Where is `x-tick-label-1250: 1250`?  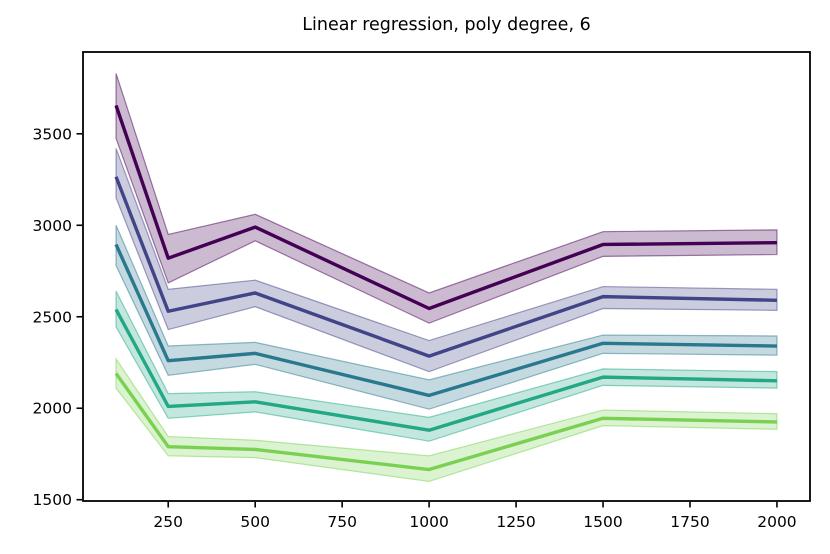
x-tick-label-1250: 1250 is located at coordinates (515, 522).